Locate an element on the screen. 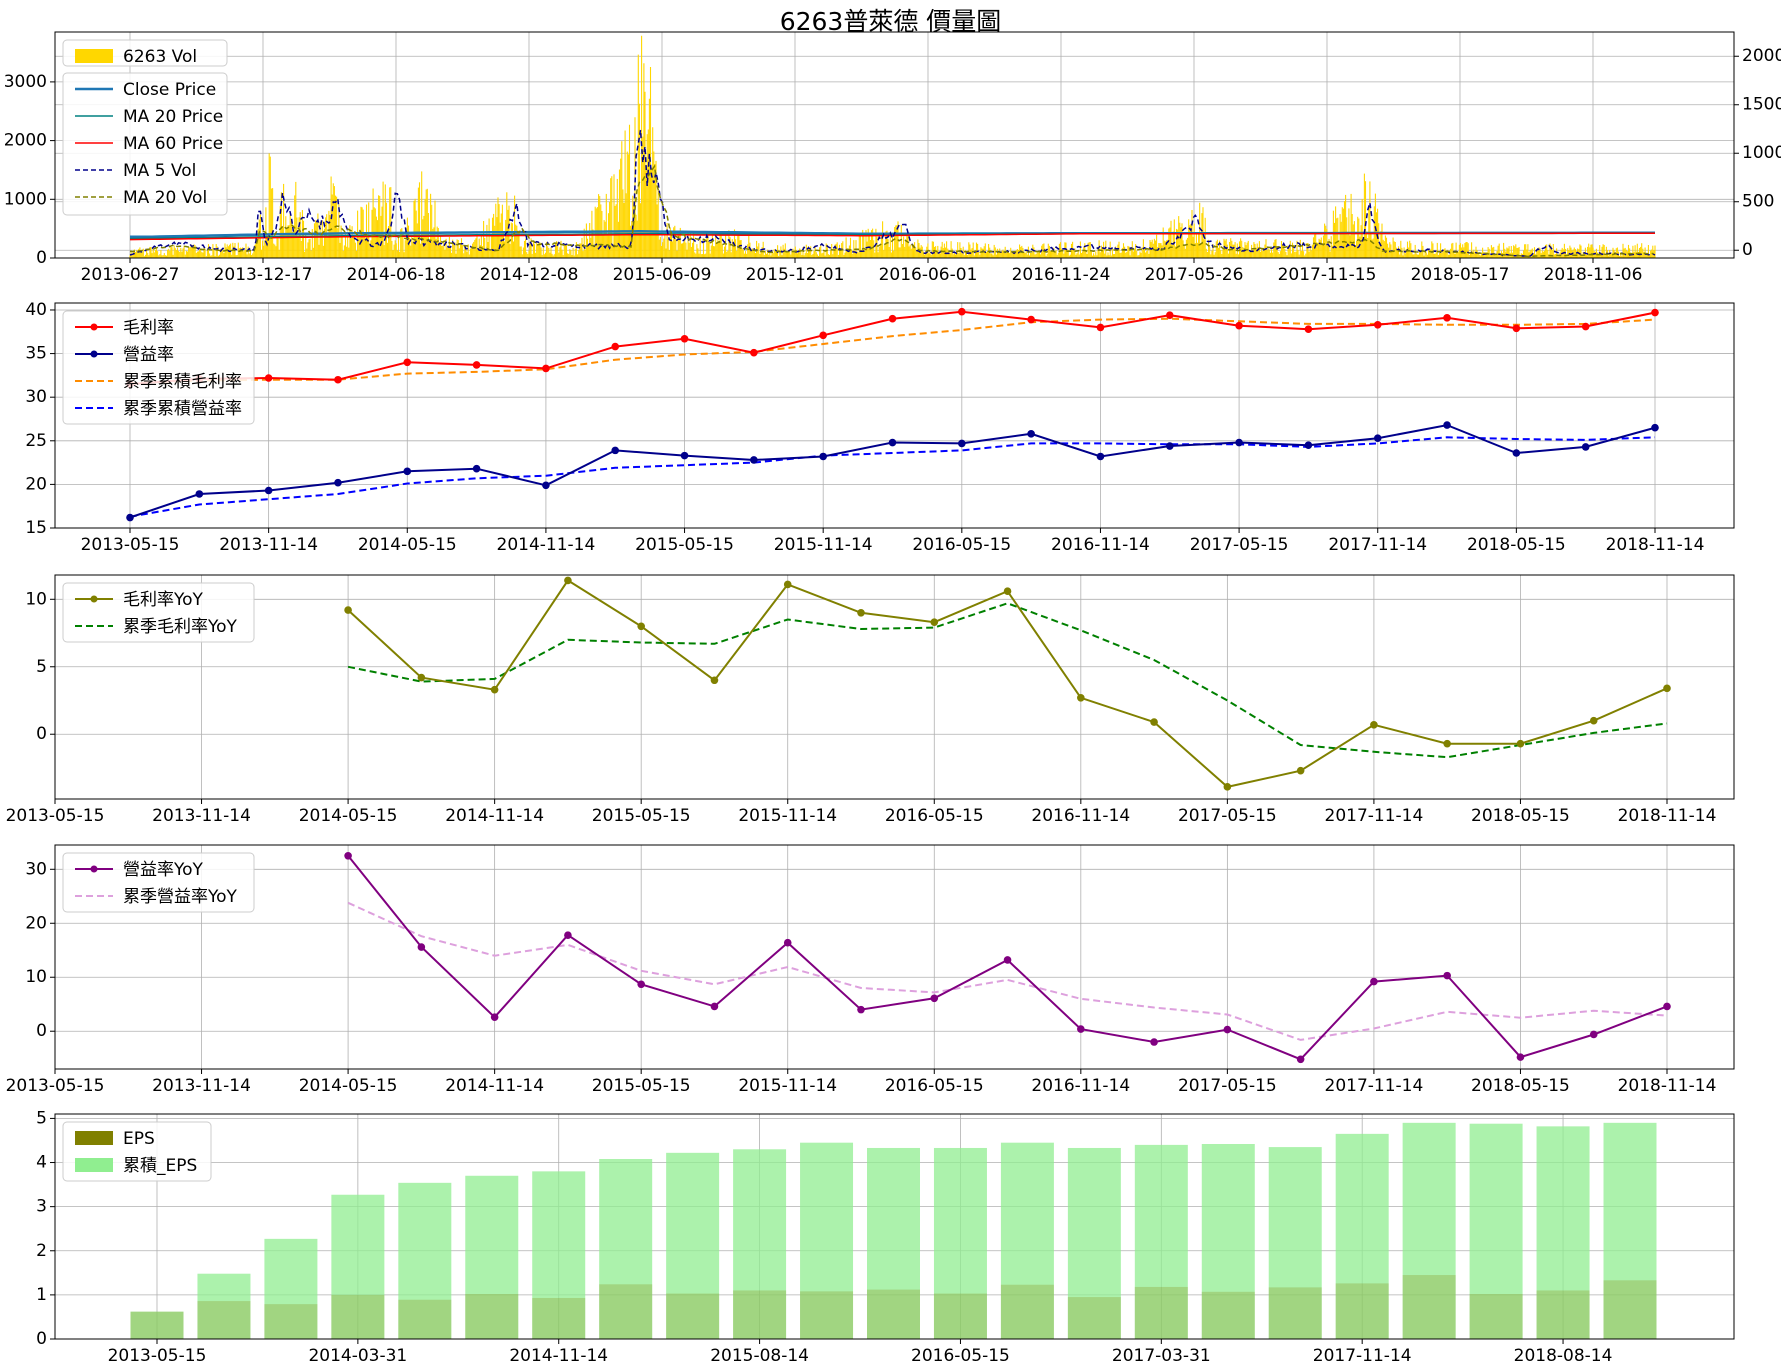 This screenshot has width=1781, height=1369. margin-xtick-label: 2014-05-15 is located at coordinates (407, 545).